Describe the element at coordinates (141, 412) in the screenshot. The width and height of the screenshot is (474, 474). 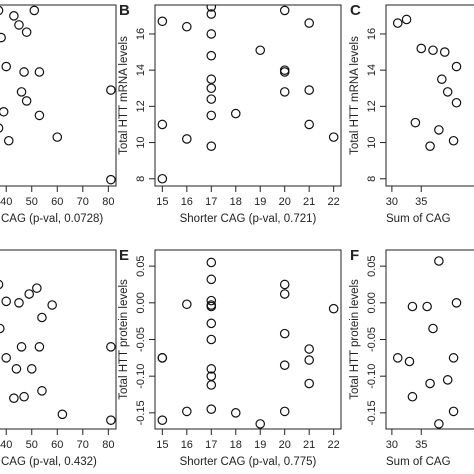
I see `y-tick-label: -0.15` at that location.